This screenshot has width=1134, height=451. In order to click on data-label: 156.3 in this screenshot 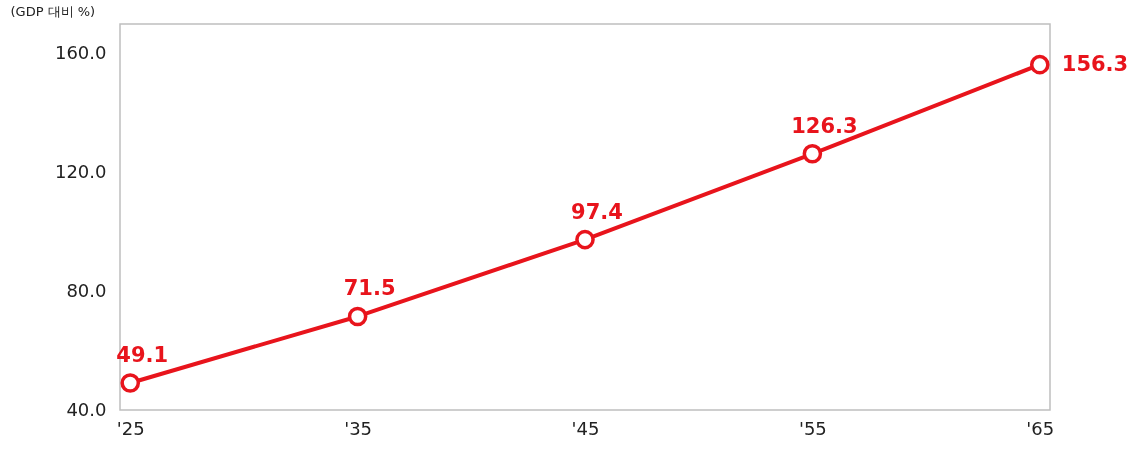, I will do `click(1095, 63)`.